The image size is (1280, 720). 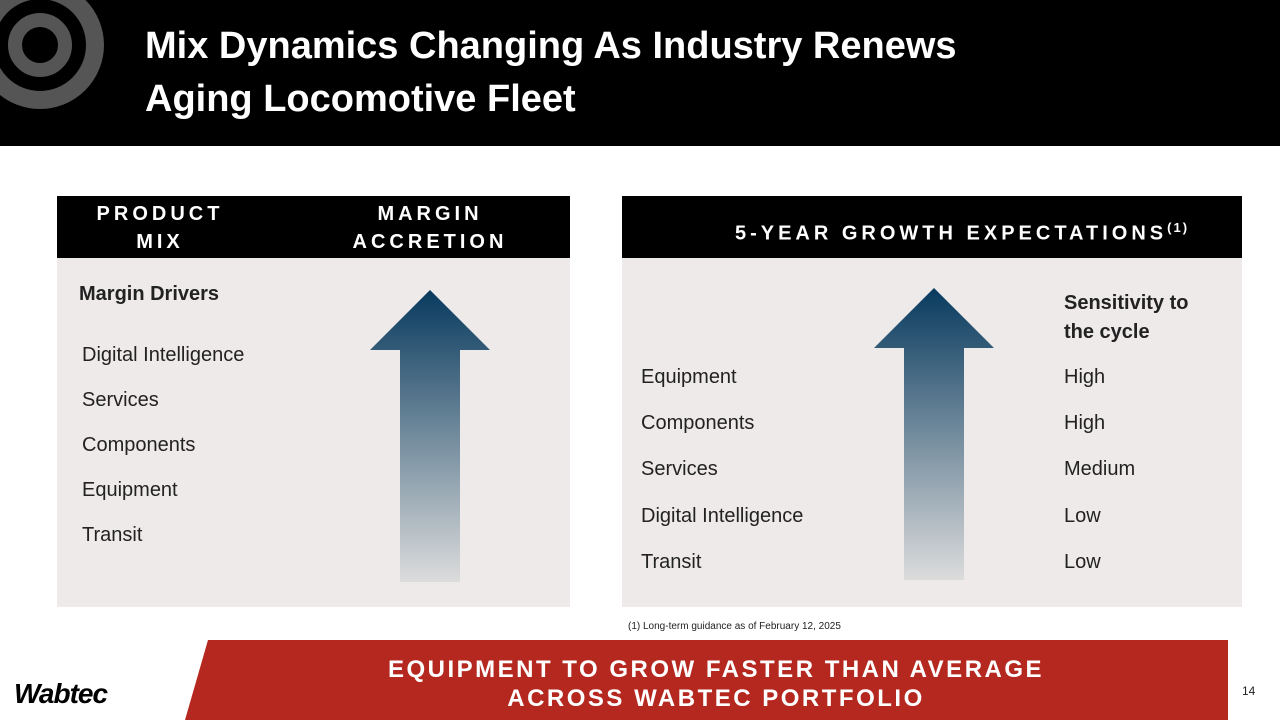 I want to click on header-line: ACCRETION, so click(x=430, y=242).